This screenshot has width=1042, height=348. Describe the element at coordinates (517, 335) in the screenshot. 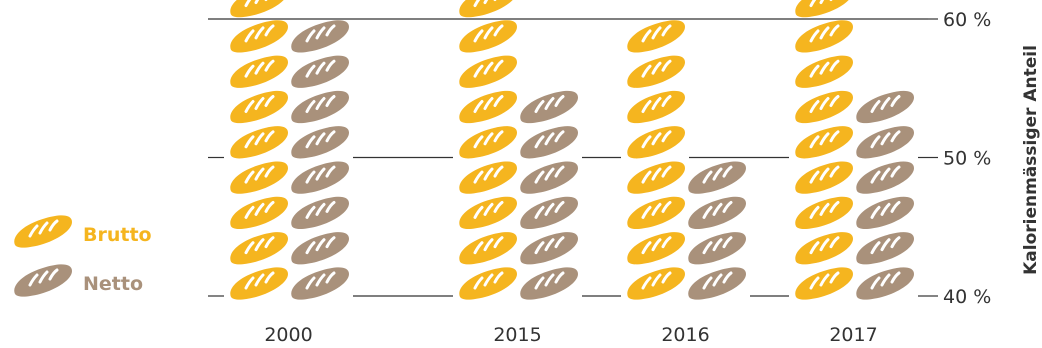

I see `x-tick-label: 2015` at that location.